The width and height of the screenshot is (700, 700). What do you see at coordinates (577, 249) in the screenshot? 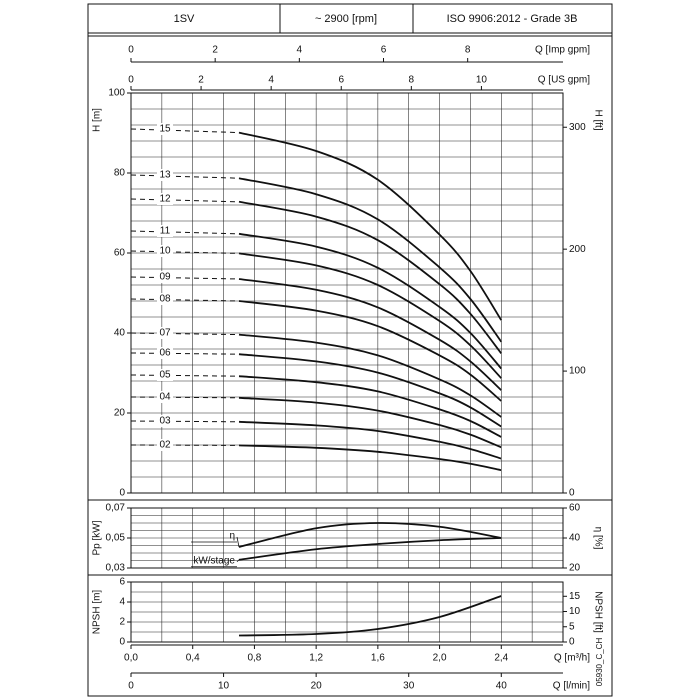
I see `y2-tick-label: 200` at bounding box center [577, 249].